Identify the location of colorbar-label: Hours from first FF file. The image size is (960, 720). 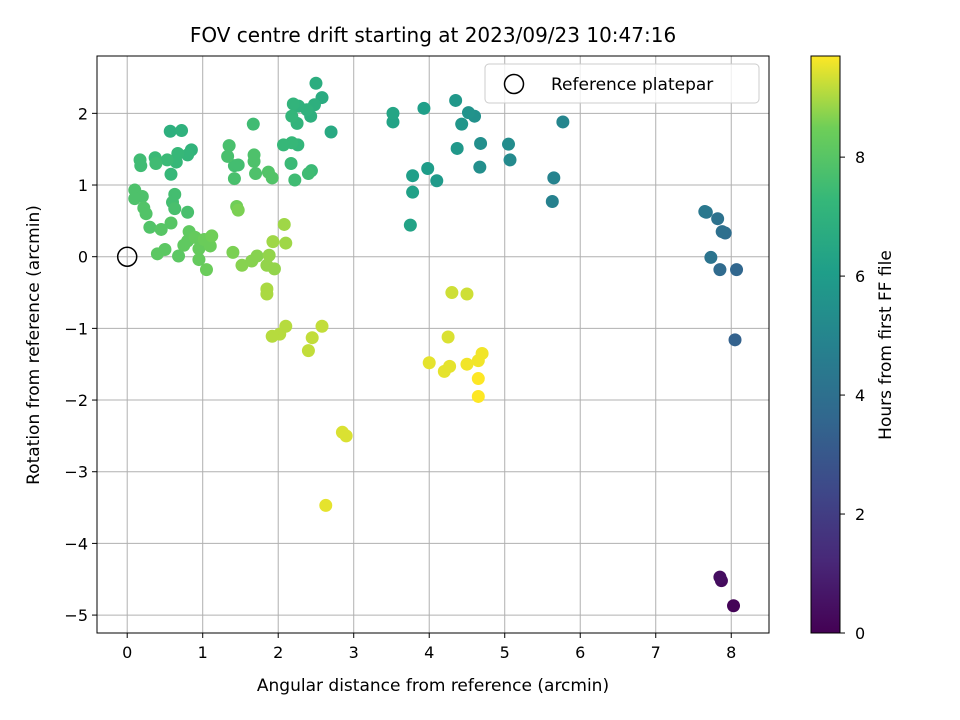
(886, 345).